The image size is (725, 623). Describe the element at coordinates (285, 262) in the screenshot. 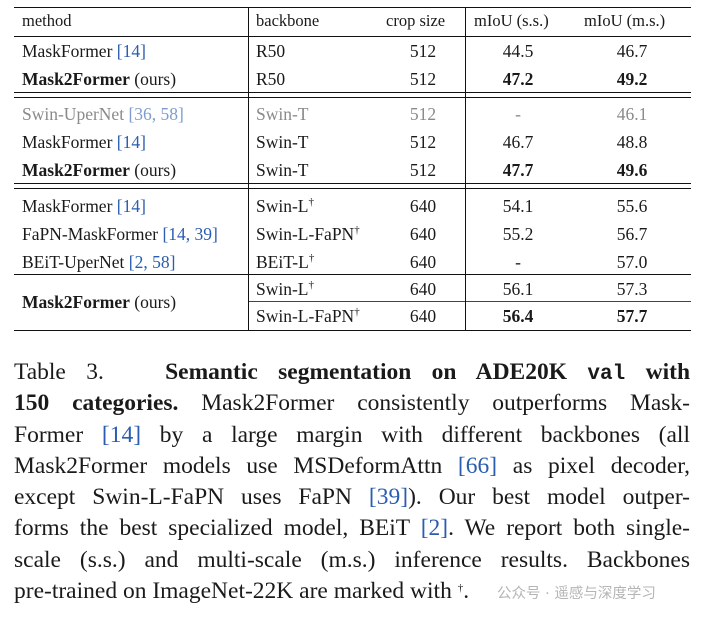

I see `table-row-backbone: BEiT-L†` at that location.